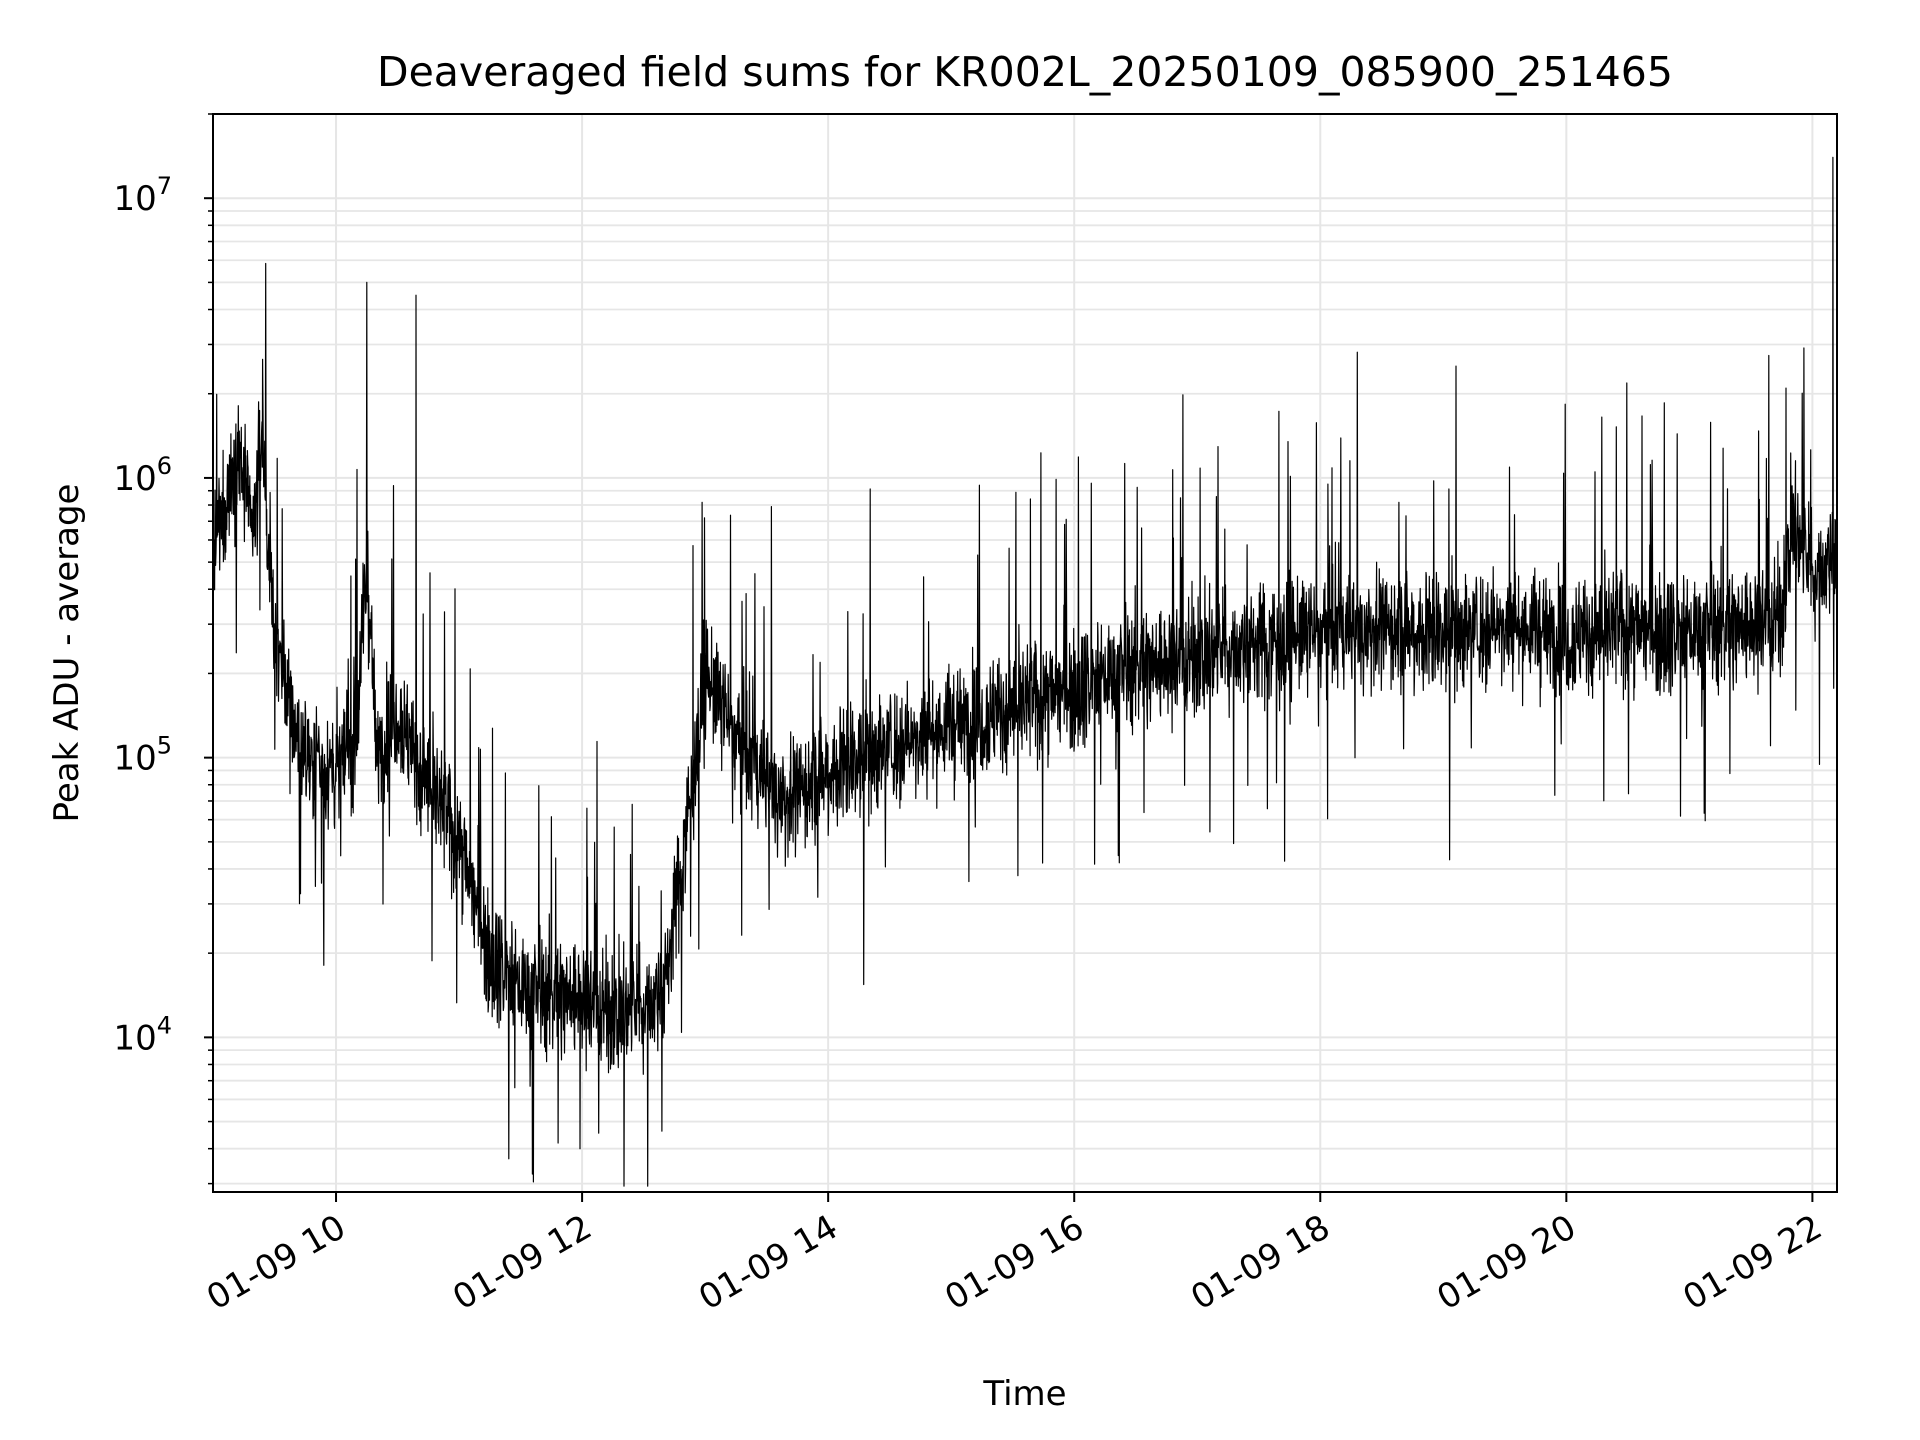 The image size is (1920, 1440). I want to click on y-tick-label: 10⁷, so click(142, 195).